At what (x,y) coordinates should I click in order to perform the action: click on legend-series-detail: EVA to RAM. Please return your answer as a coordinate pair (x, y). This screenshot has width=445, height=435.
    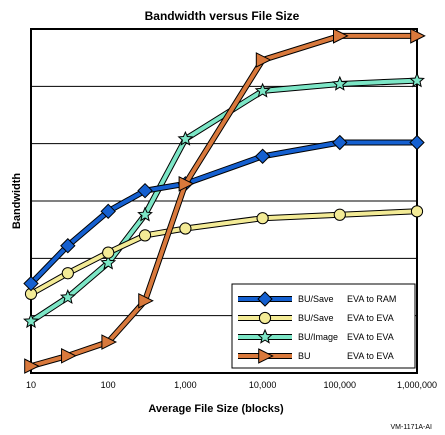
    Looking at the image, I should click on (371, 299).